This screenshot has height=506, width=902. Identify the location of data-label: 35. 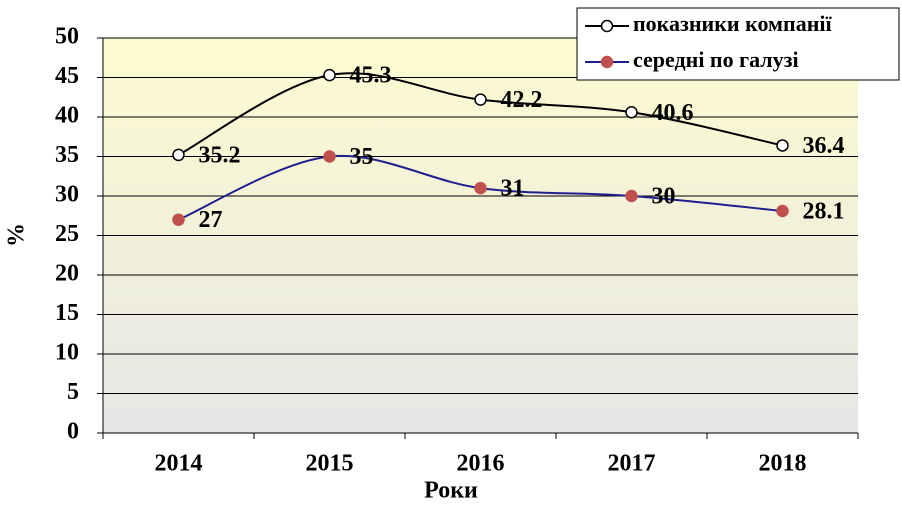
(362, 157).